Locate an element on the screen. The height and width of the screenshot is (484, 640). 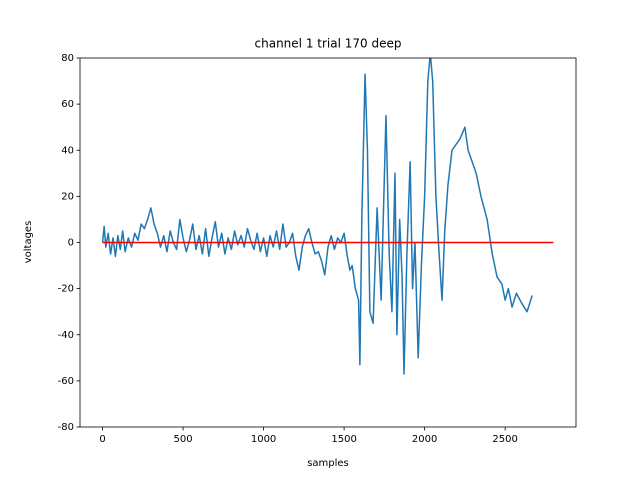
y-tick-label: 0 is located at coordinates (71, 243).